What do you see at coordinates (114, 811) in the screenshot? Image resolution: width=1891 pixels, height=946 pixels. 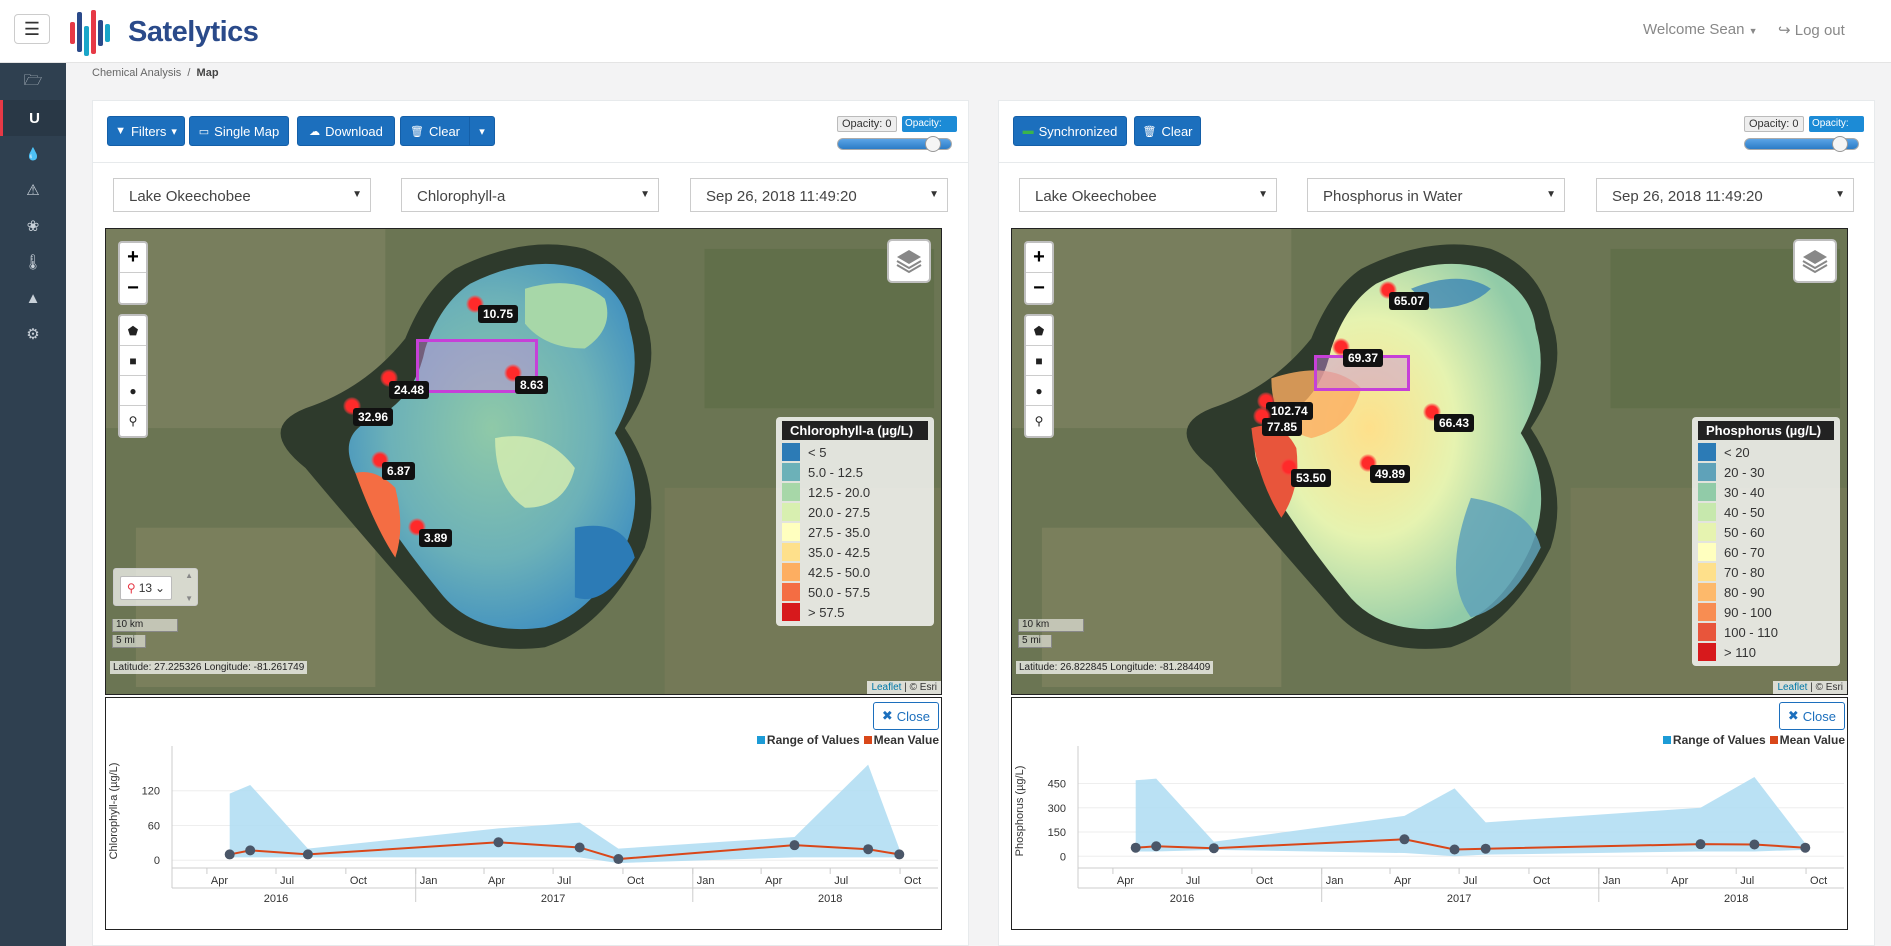 I see `y-axis-label: Chlorophyll-a (µg/L)` at bounding box center [114, 811].